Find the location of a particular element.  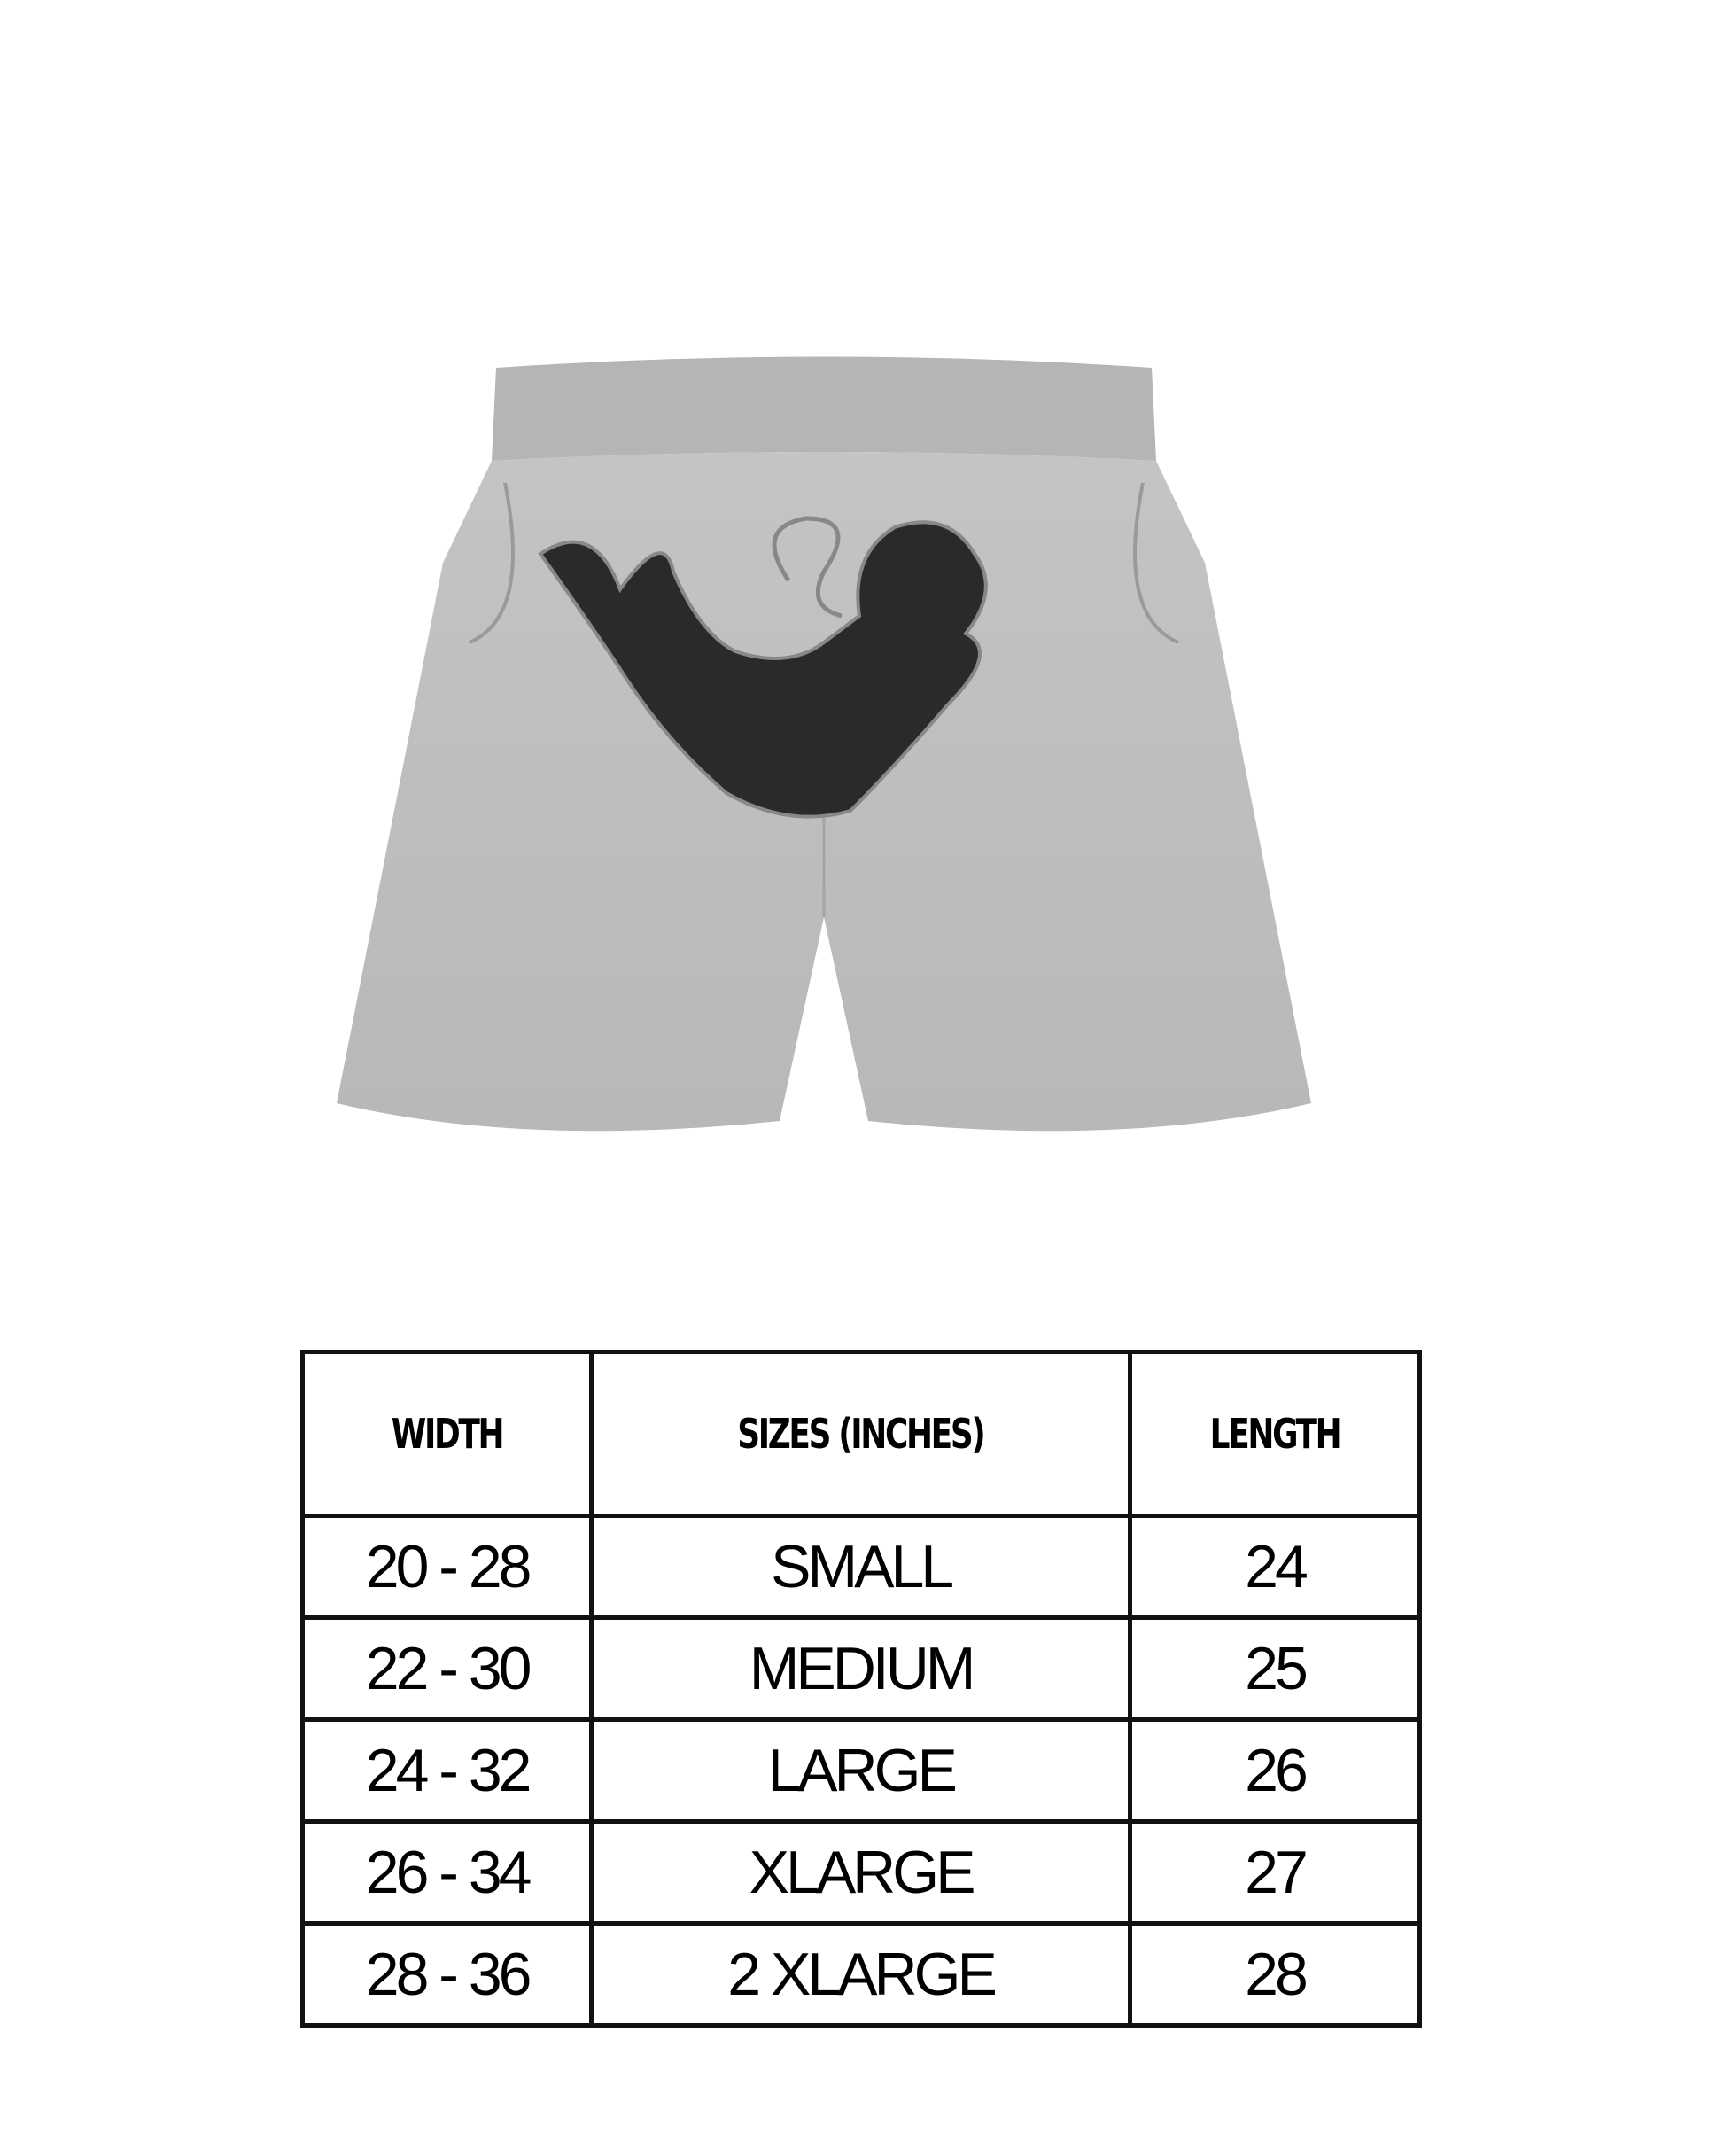

cell-length: 25 is located at coordinates (1275, 1668).